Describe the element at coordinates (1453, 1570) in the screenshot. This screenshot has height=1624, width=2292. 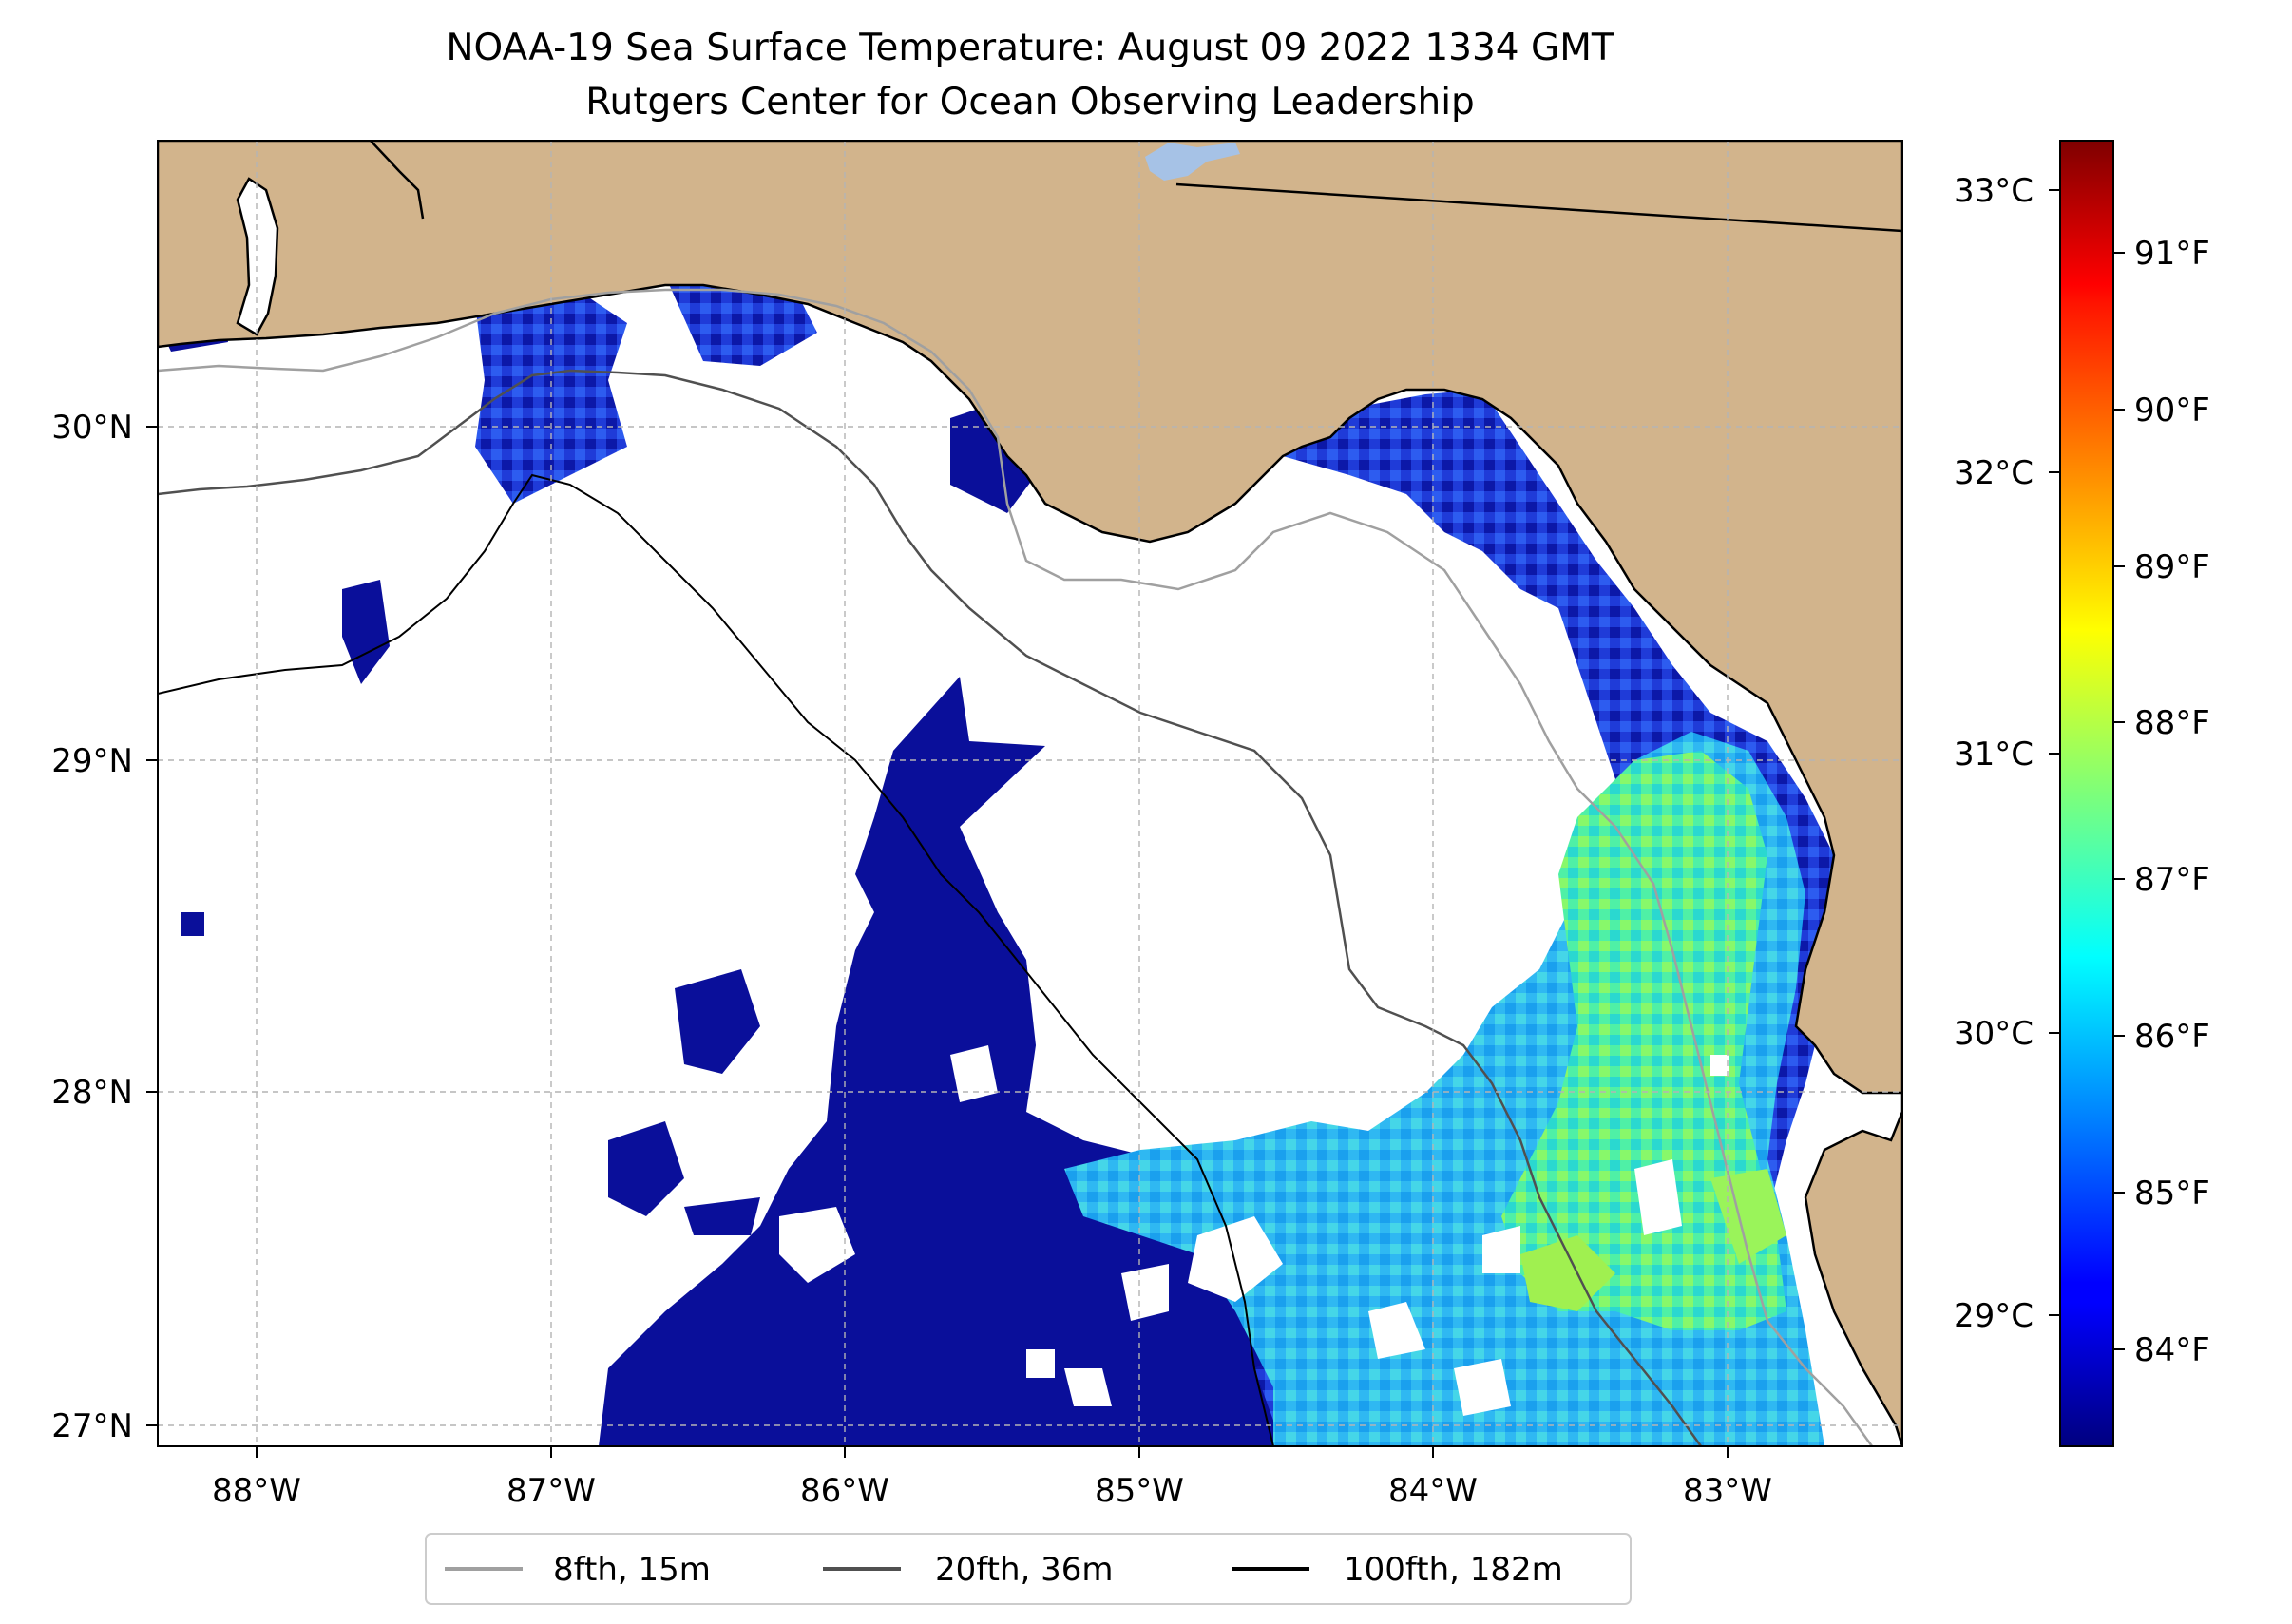
I see `legend-label-100fth: 100fth, 182m` at that location.